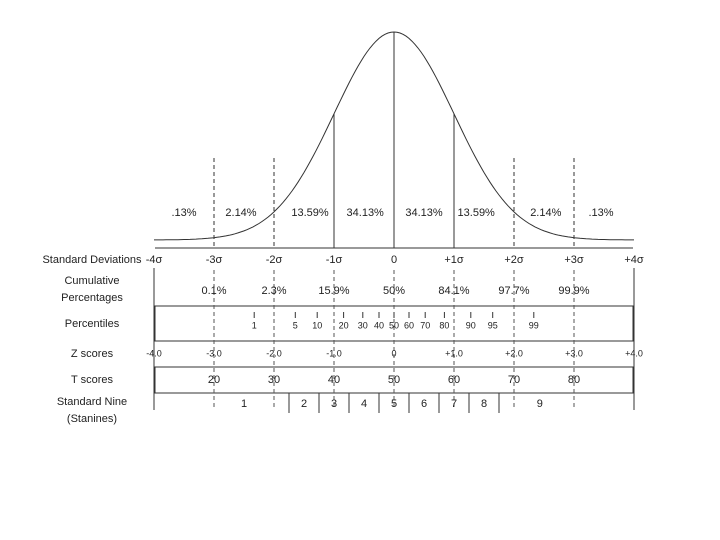 The height and width of the screenshot is (540, 720). Describe the element at coordinates (304, 404) in the screenshot. I see `stanines-tick: 2` at that location.